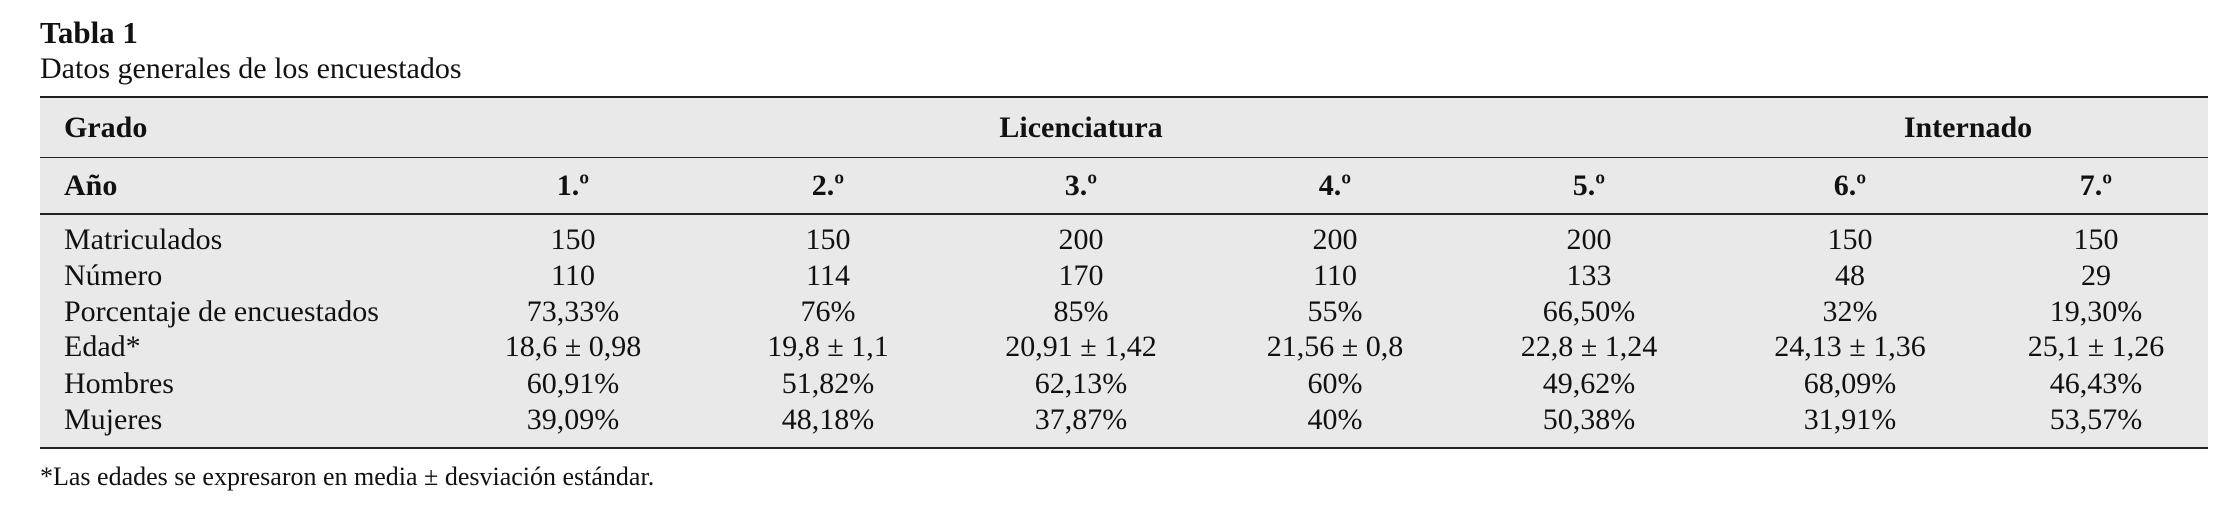 The width and height of the screenshot is (2220, 516). Describe the element at coordinates (2096, 185) in the screenshot. I see `column-header: 7.º` at that location.